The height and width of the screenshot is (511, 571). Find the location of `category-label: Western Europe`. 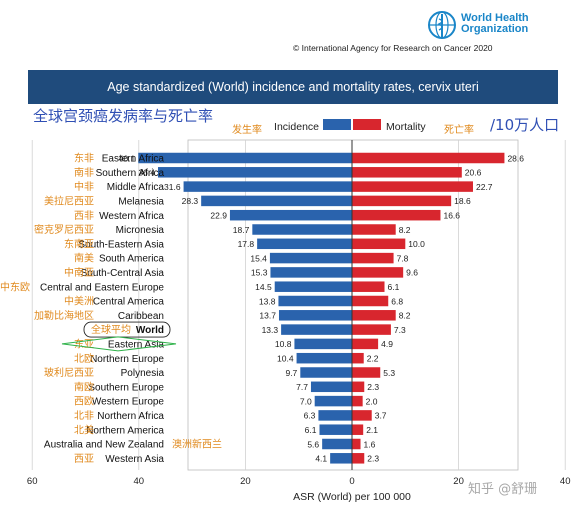

category-label: Western Europe is located at coordinates (128, 402).